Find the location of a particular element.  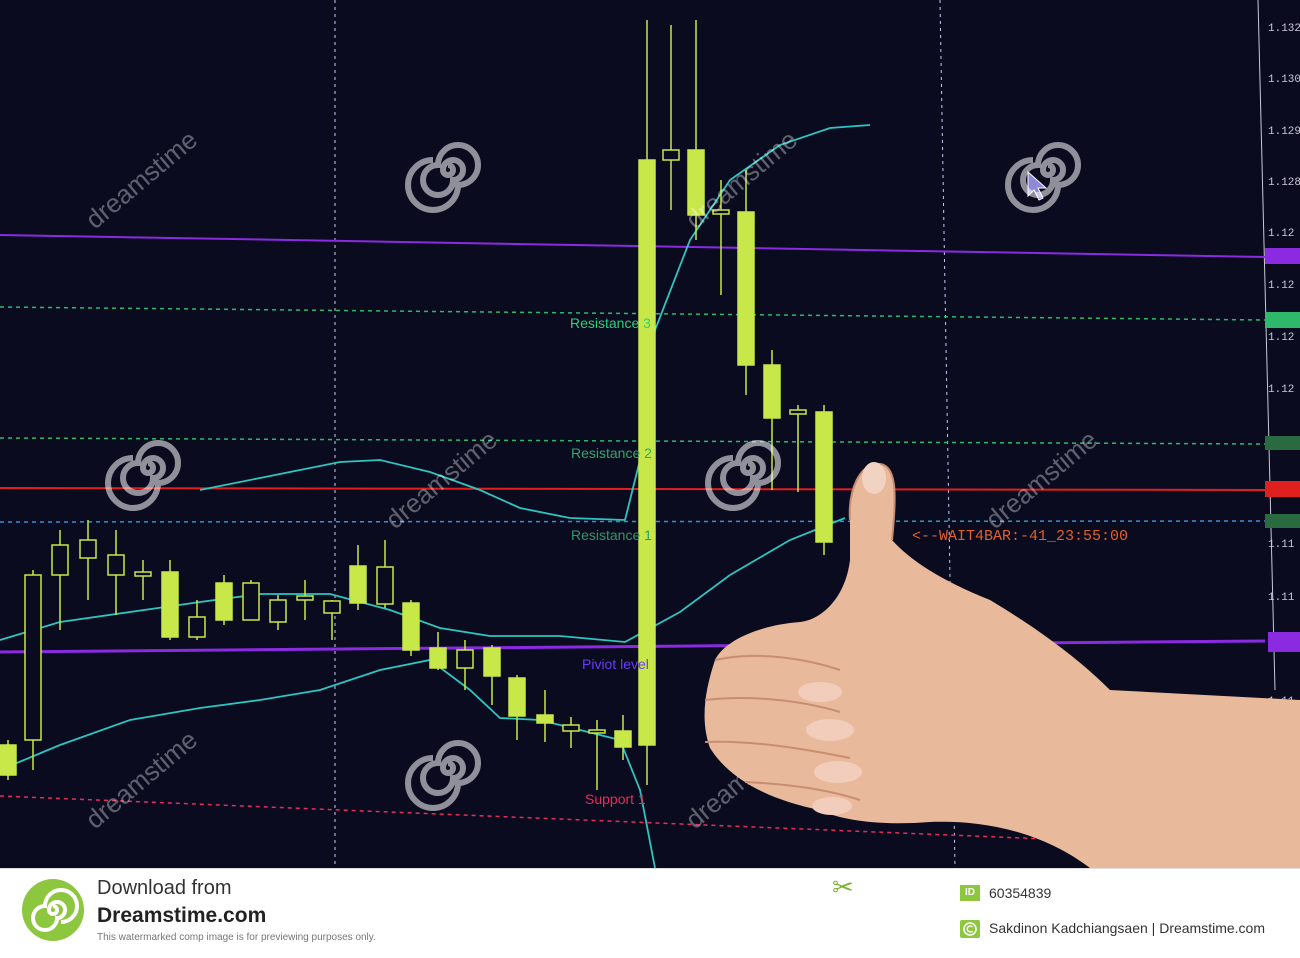

price-tick-label: 1.128 is located at coordinates (1284, 183).